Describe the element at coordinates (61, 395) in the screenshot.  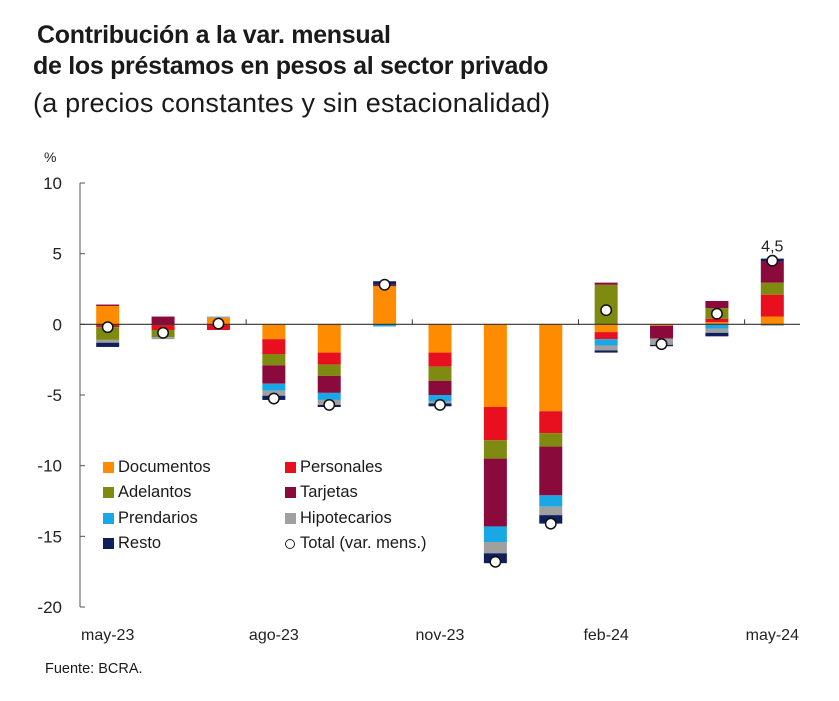
I see `y-axis: 10 5 0 -5 -10 -15 -20` at that location.